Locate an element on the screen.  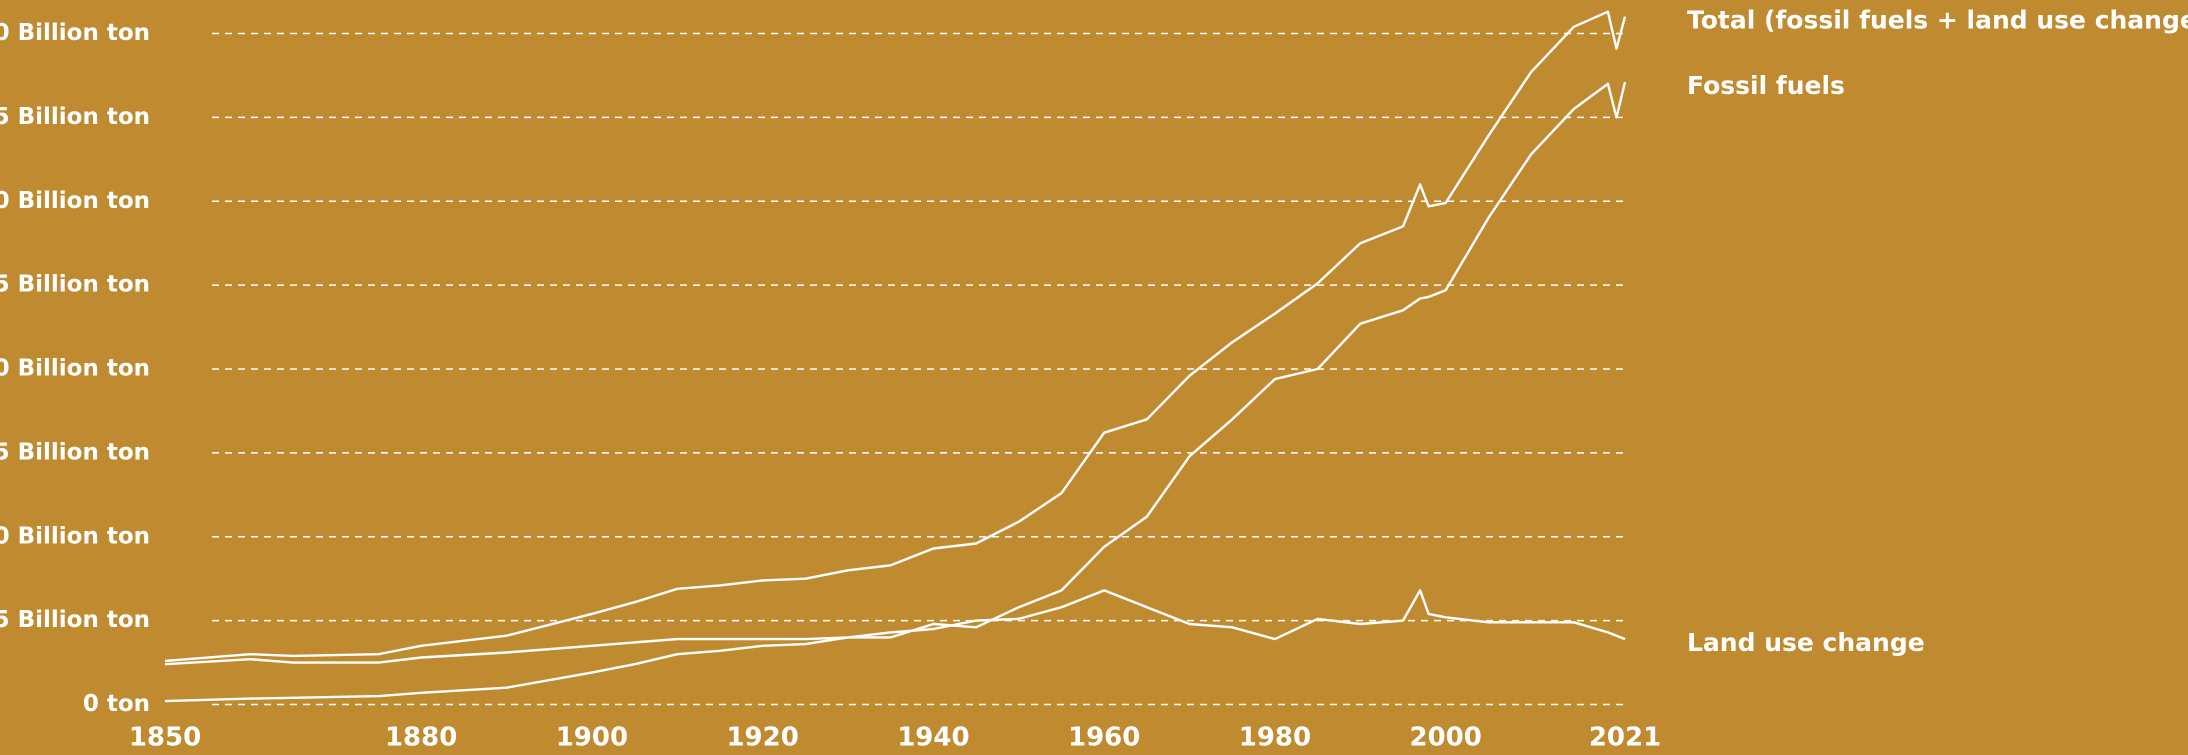
x-tick-label: 1980 is located at coordinates (1275, 738).